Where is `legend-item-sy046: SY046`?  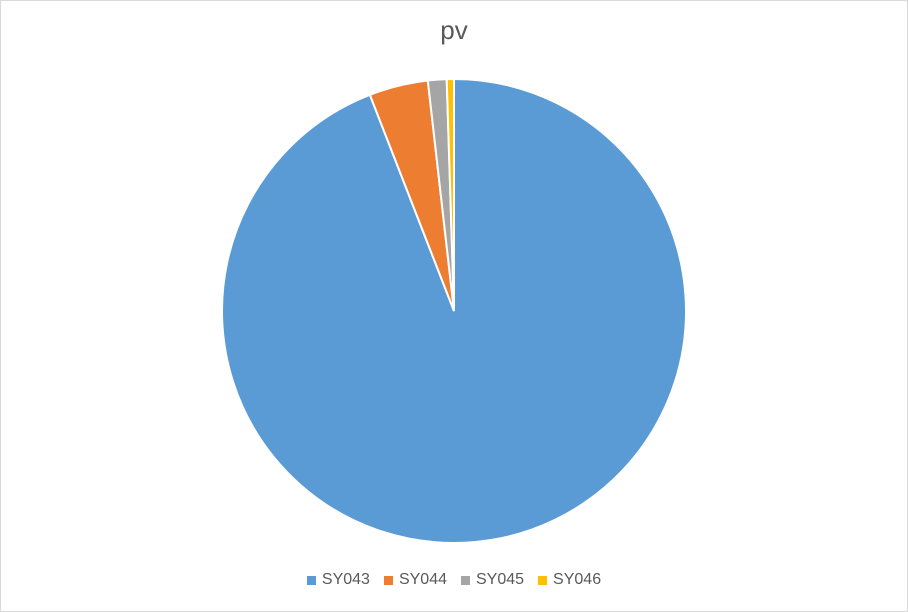
legend-item-sy046: SY046 is located at coordinates (569, 580).